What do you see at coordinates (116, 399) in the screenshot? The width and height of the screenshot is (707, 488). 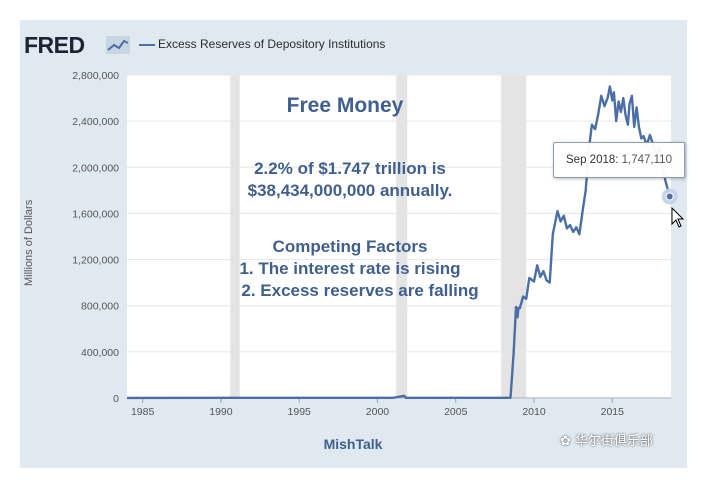 I see `y-tick-label: 0` at bounding box center [116, 399].